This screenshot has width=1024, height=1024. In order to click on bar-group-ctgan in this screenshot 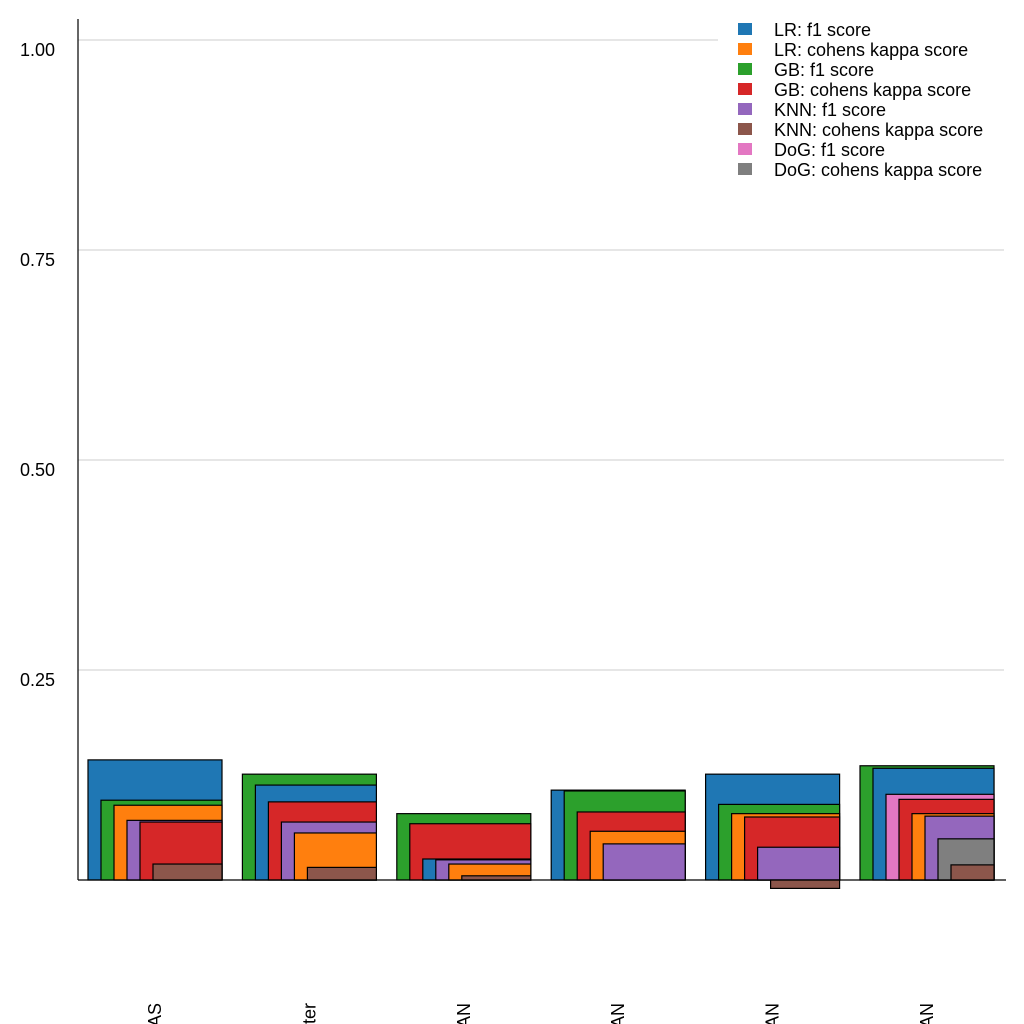, I will do `click(618, 835)`.